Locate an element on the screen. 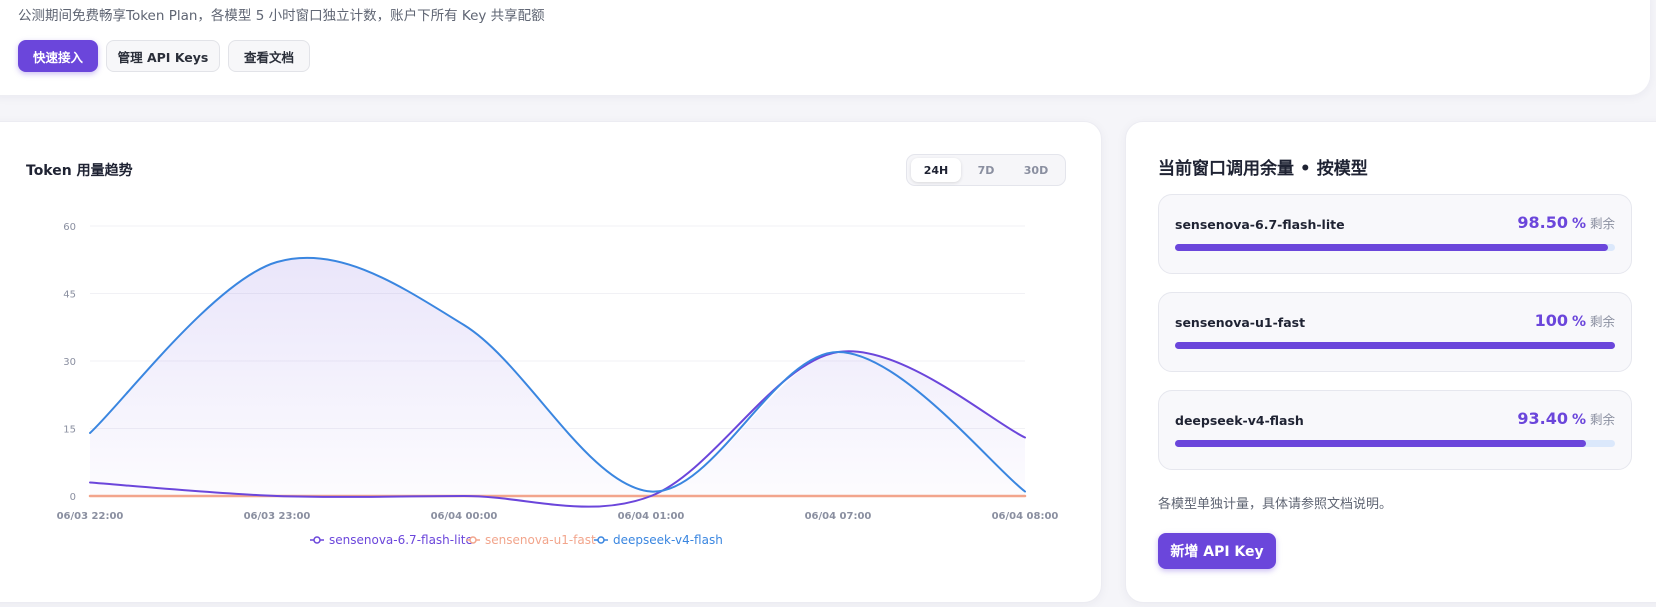 The width and height of the screenshot is (1656, 607). model-remaining: 100 % 剩余 is located at coordinates (1575, 320).